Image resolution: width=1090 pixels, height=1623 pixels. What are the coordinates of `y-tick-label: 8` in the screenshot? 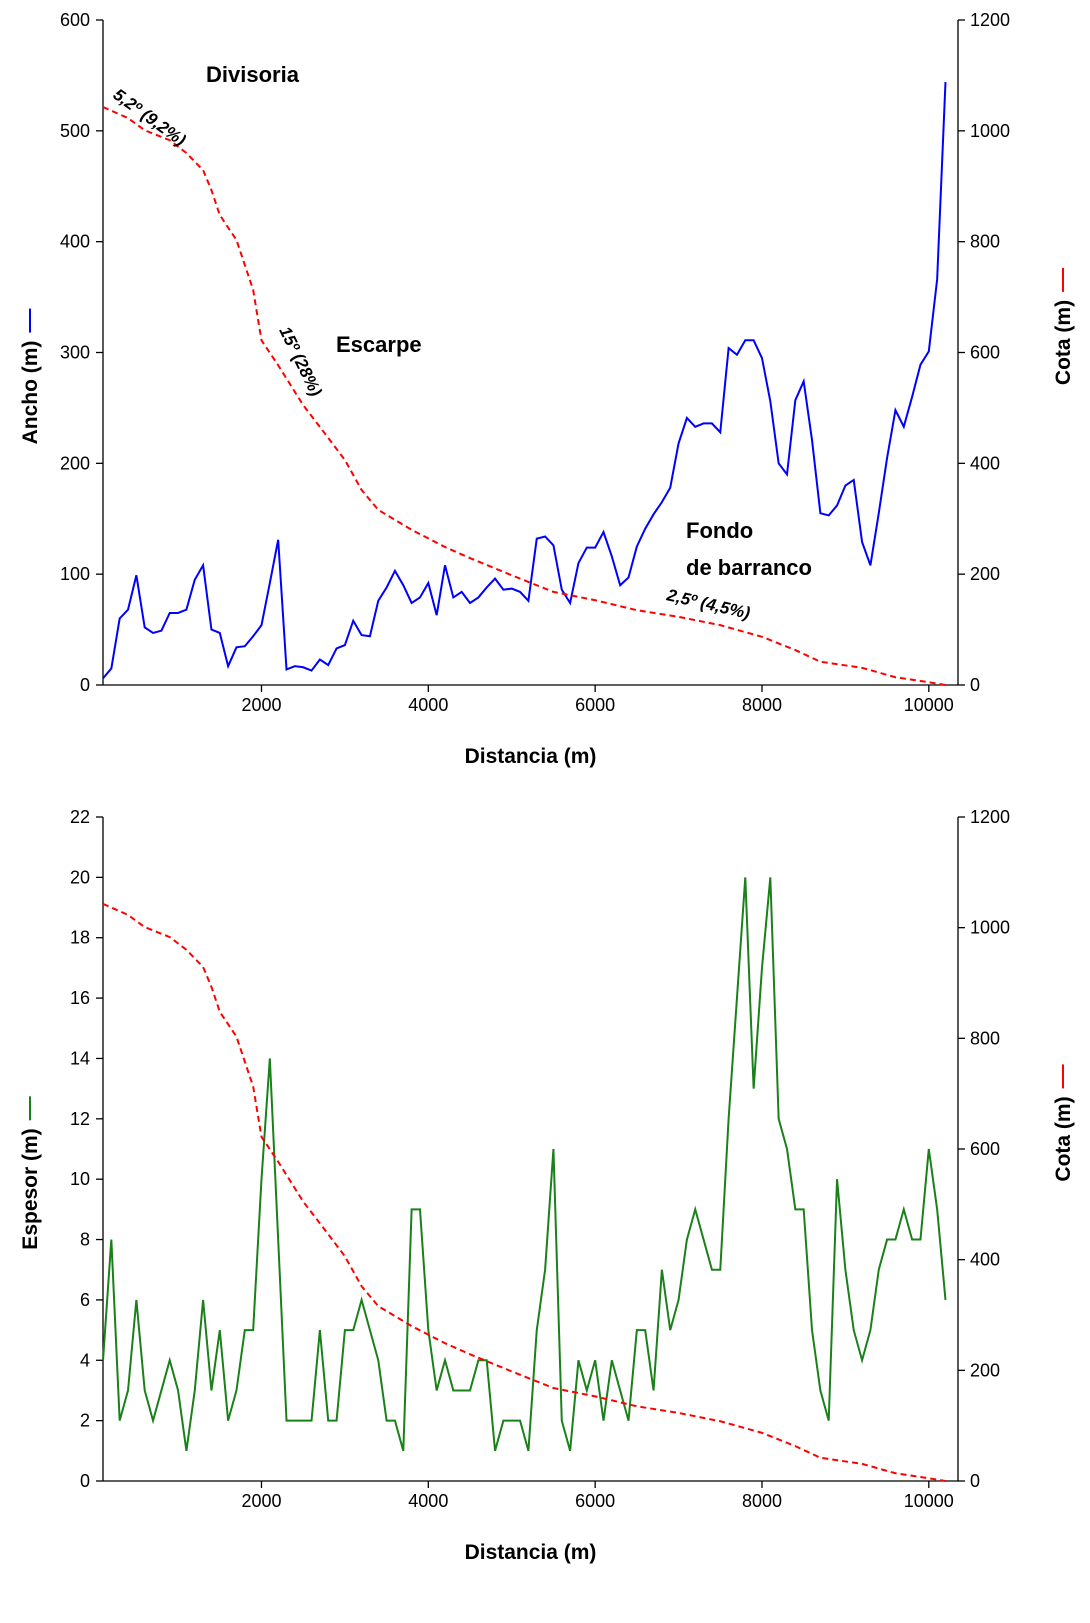 It's located at (85, 1240).